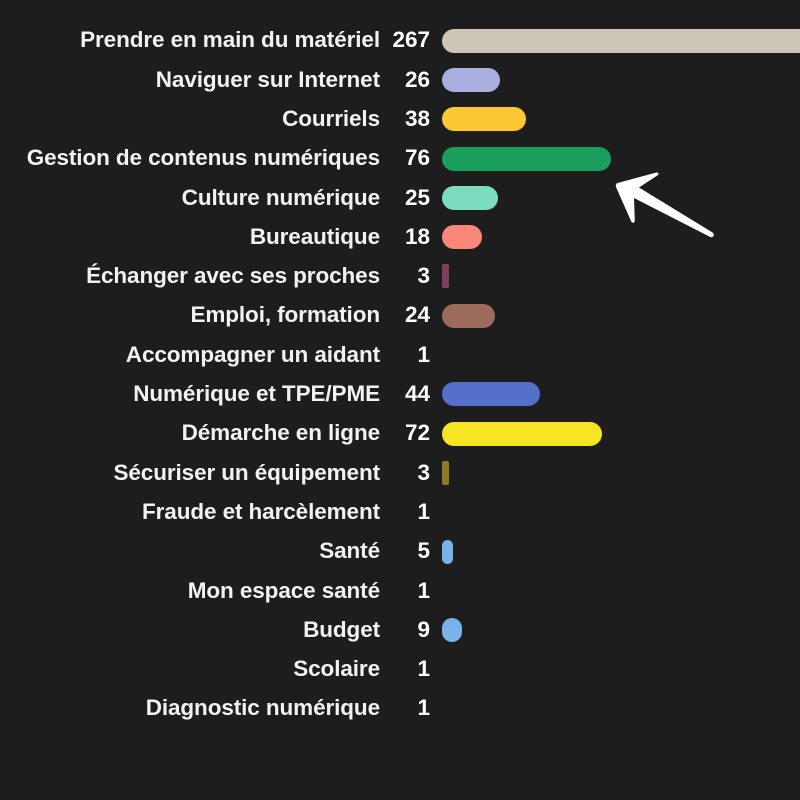 Image resolution: width=800 pixels, height=800 pixels. I want to click on bar-value-label: 38, so click(417, 118).